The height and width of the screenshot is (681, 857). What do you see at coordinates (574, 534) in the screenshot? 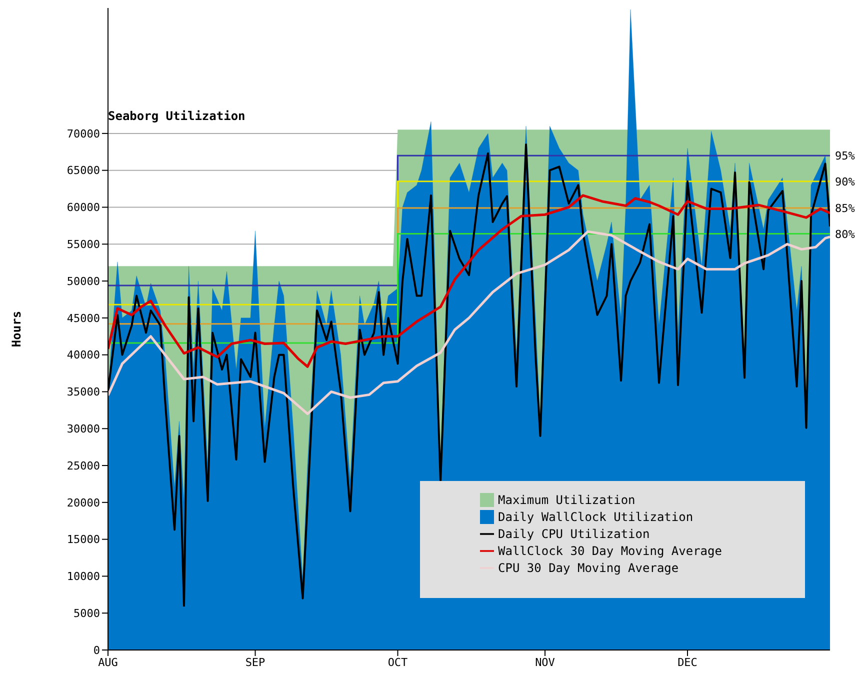
I see `legend-label: Daily CPU Utilization` at bounding box center [574, 534].